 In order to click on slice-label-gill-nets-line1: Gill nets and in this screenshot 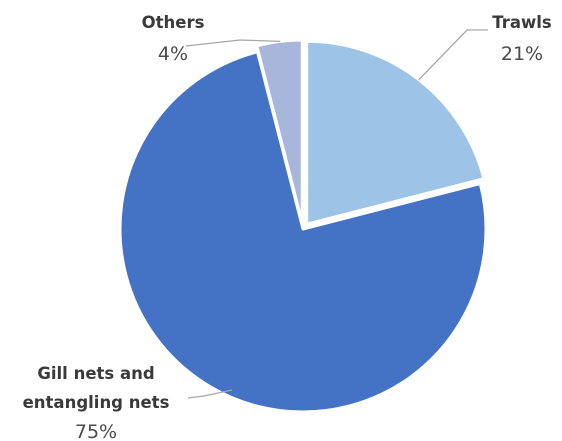, I will do `click(95, 373)`.